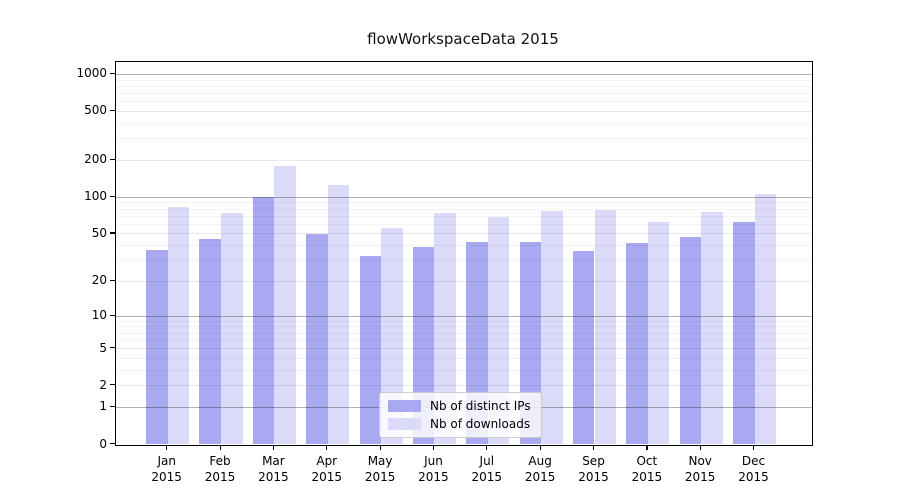 This screenshot has width=900, height=500. What do you see at coordinates (210, 342) in the screenshot?
I see `bar-distinct_ips-feb-2015` at bounding box center [210, 342].